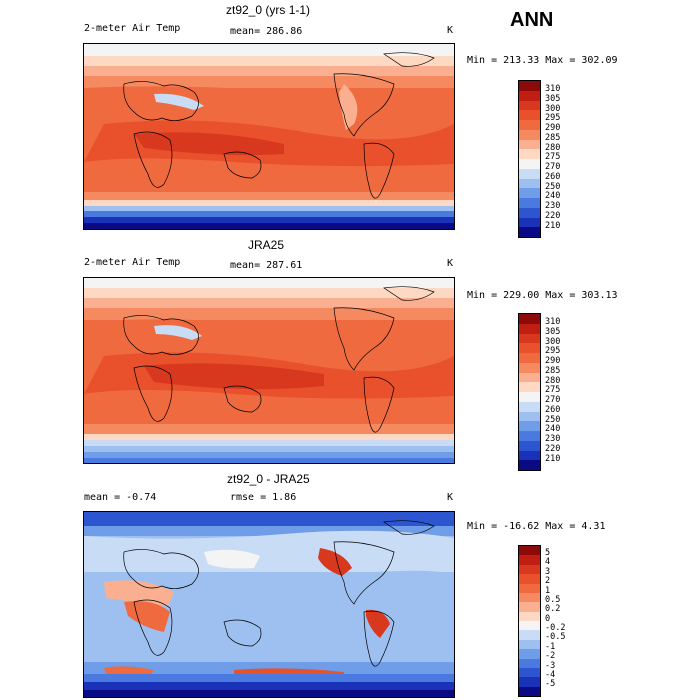 Image resolution: width=700 pixels, height=700 pixels. I want to click on map-field-obs, so click(269, 370).